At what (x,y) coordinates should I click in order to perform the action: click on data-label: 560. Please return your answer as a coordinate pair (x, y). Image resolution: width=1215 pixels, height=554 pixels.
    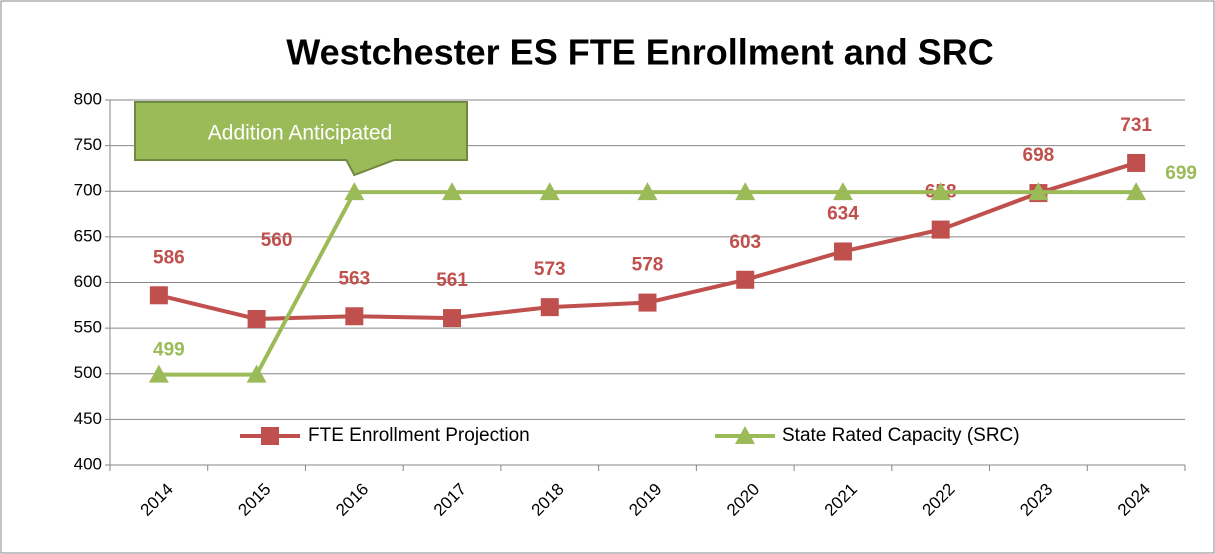
    Looking at the image, I should click on (277, 240).